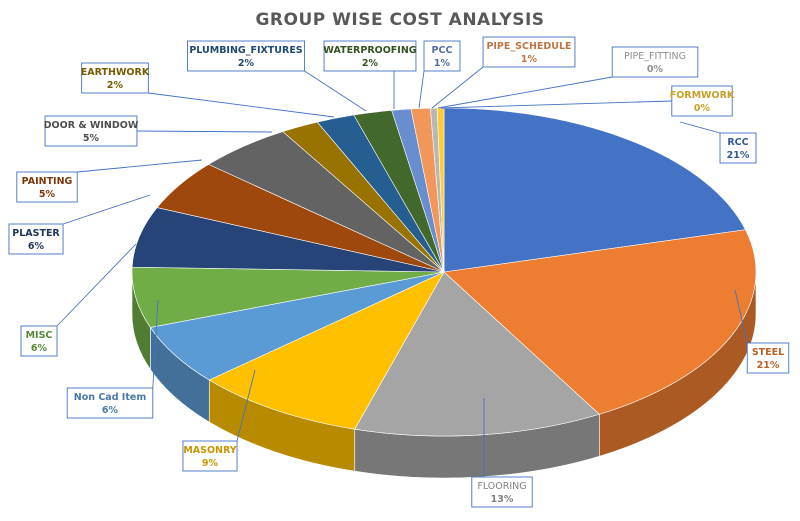 The image size is (800, 521). I want to click on leader-line-pipe-fitting, so click(525, 92).